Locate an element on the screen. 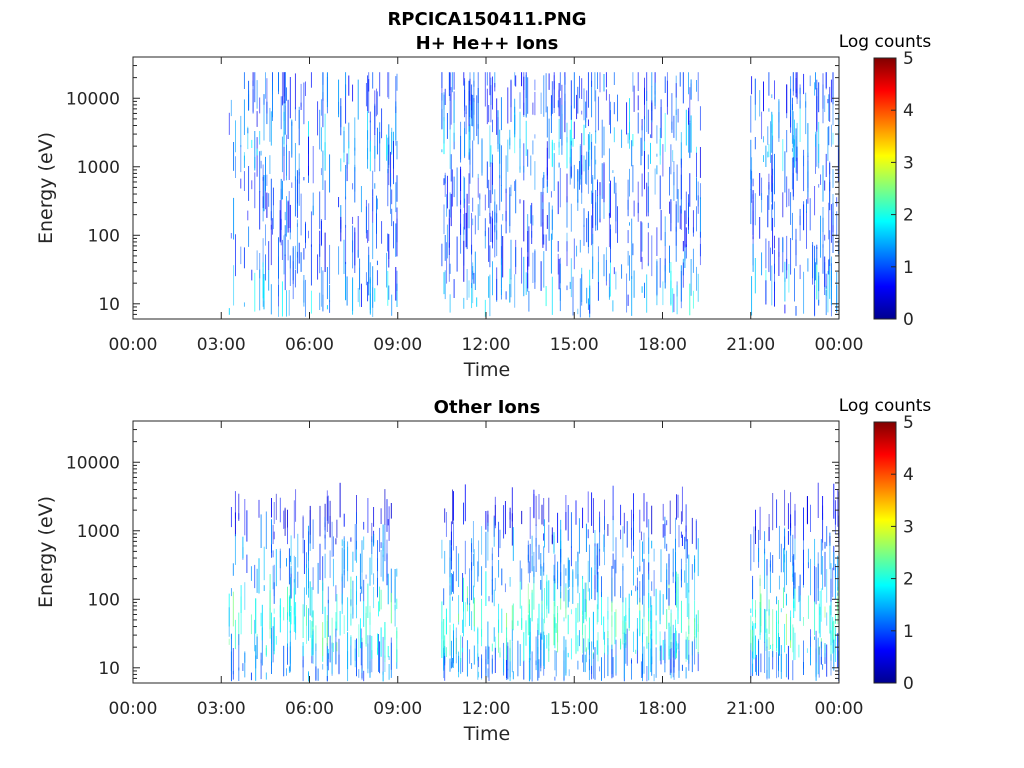  panel-title-h-he-ions: H+ He++ Ions is located at coordinates (487, 43).